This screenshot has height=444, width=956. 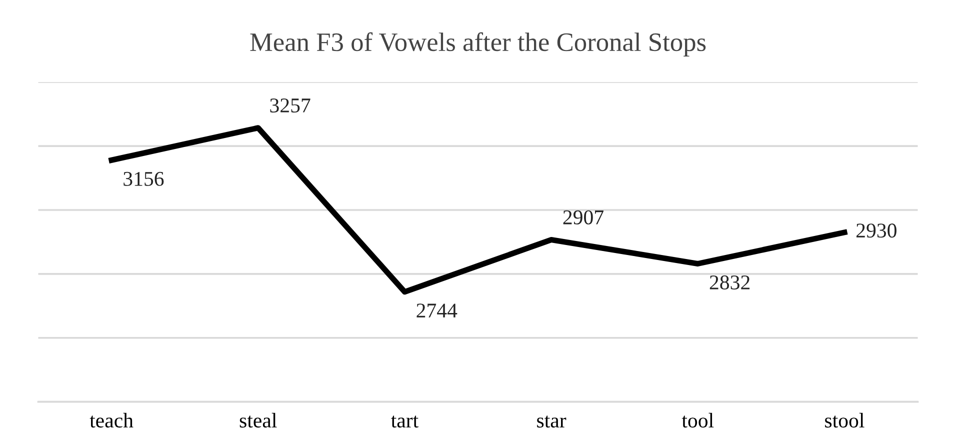 I want to click on x-tick-label: teach, so click(x=112, y=420).